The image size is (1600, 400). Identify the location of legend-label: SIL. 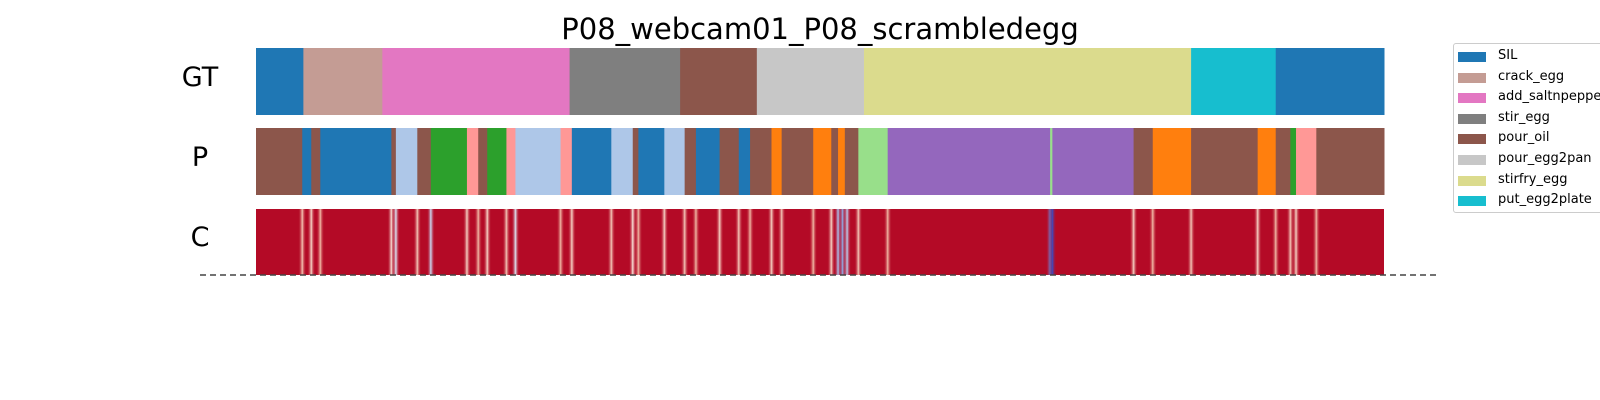
(1508, 55).